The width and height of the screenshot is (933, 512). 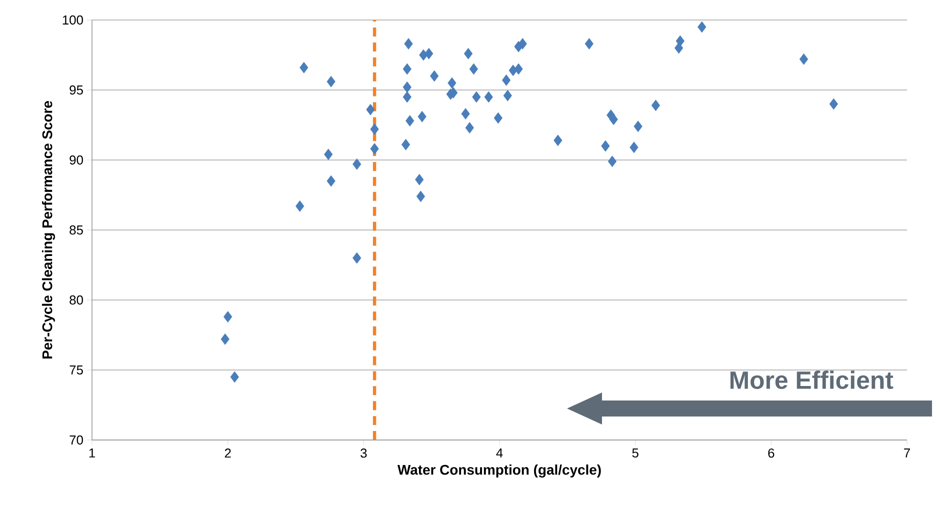 What do you see at coordinates (771, 453) in the screenshot?
I see `x-tick-label: 6` at bounding box center [771, 453].